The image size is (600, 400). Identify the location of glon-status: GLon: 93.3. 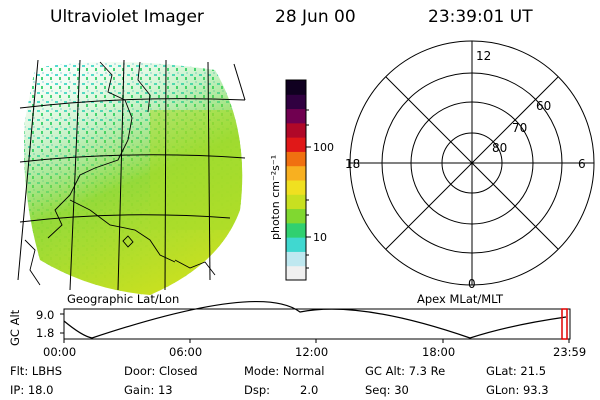
(517, 390).